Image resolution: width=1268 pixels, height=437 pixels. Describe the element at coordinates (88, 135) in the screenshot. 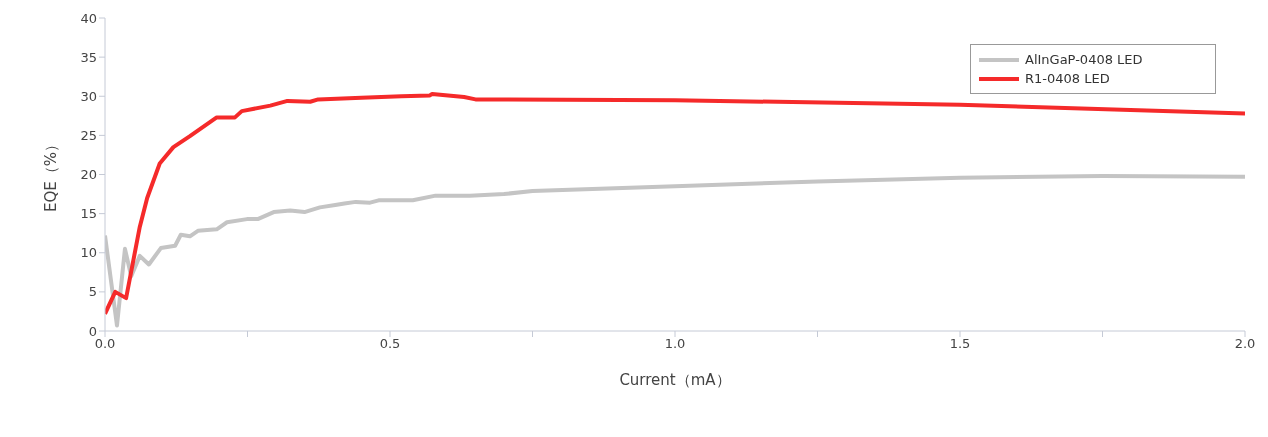

I see `y-tick-label: 25` at that location.